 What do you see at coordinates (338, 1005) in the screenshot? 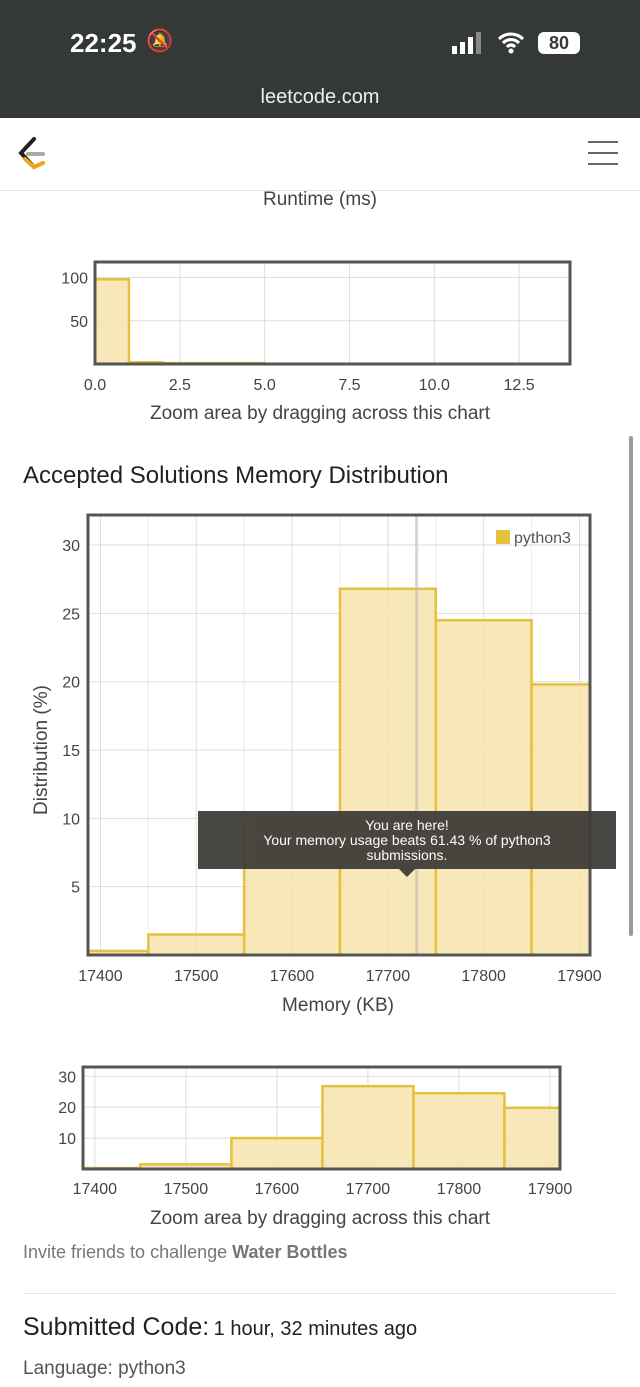
I see `x-axis-label: Memory (KB)` at bounding box center [338, 1005].